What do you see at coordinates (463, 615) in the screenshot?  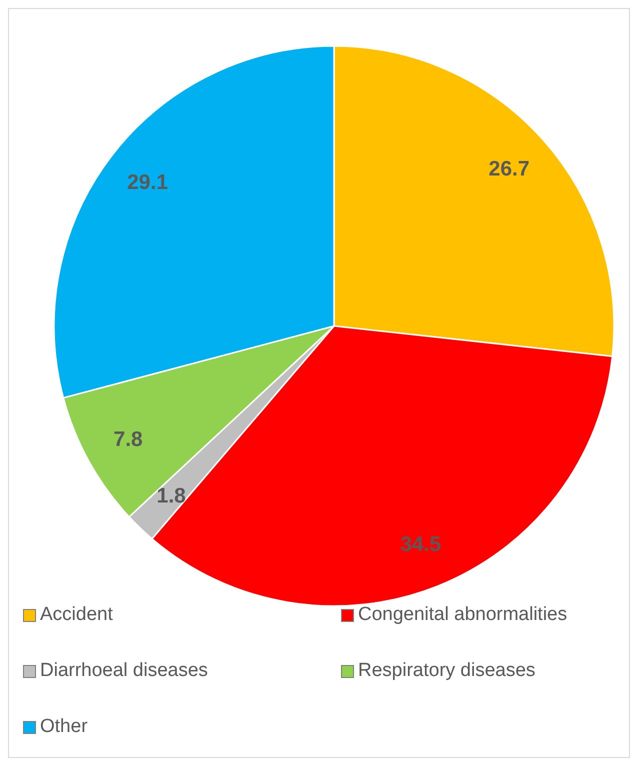 I see `legend-label: Congenital abnormalities` at bounding box center [463, 615].